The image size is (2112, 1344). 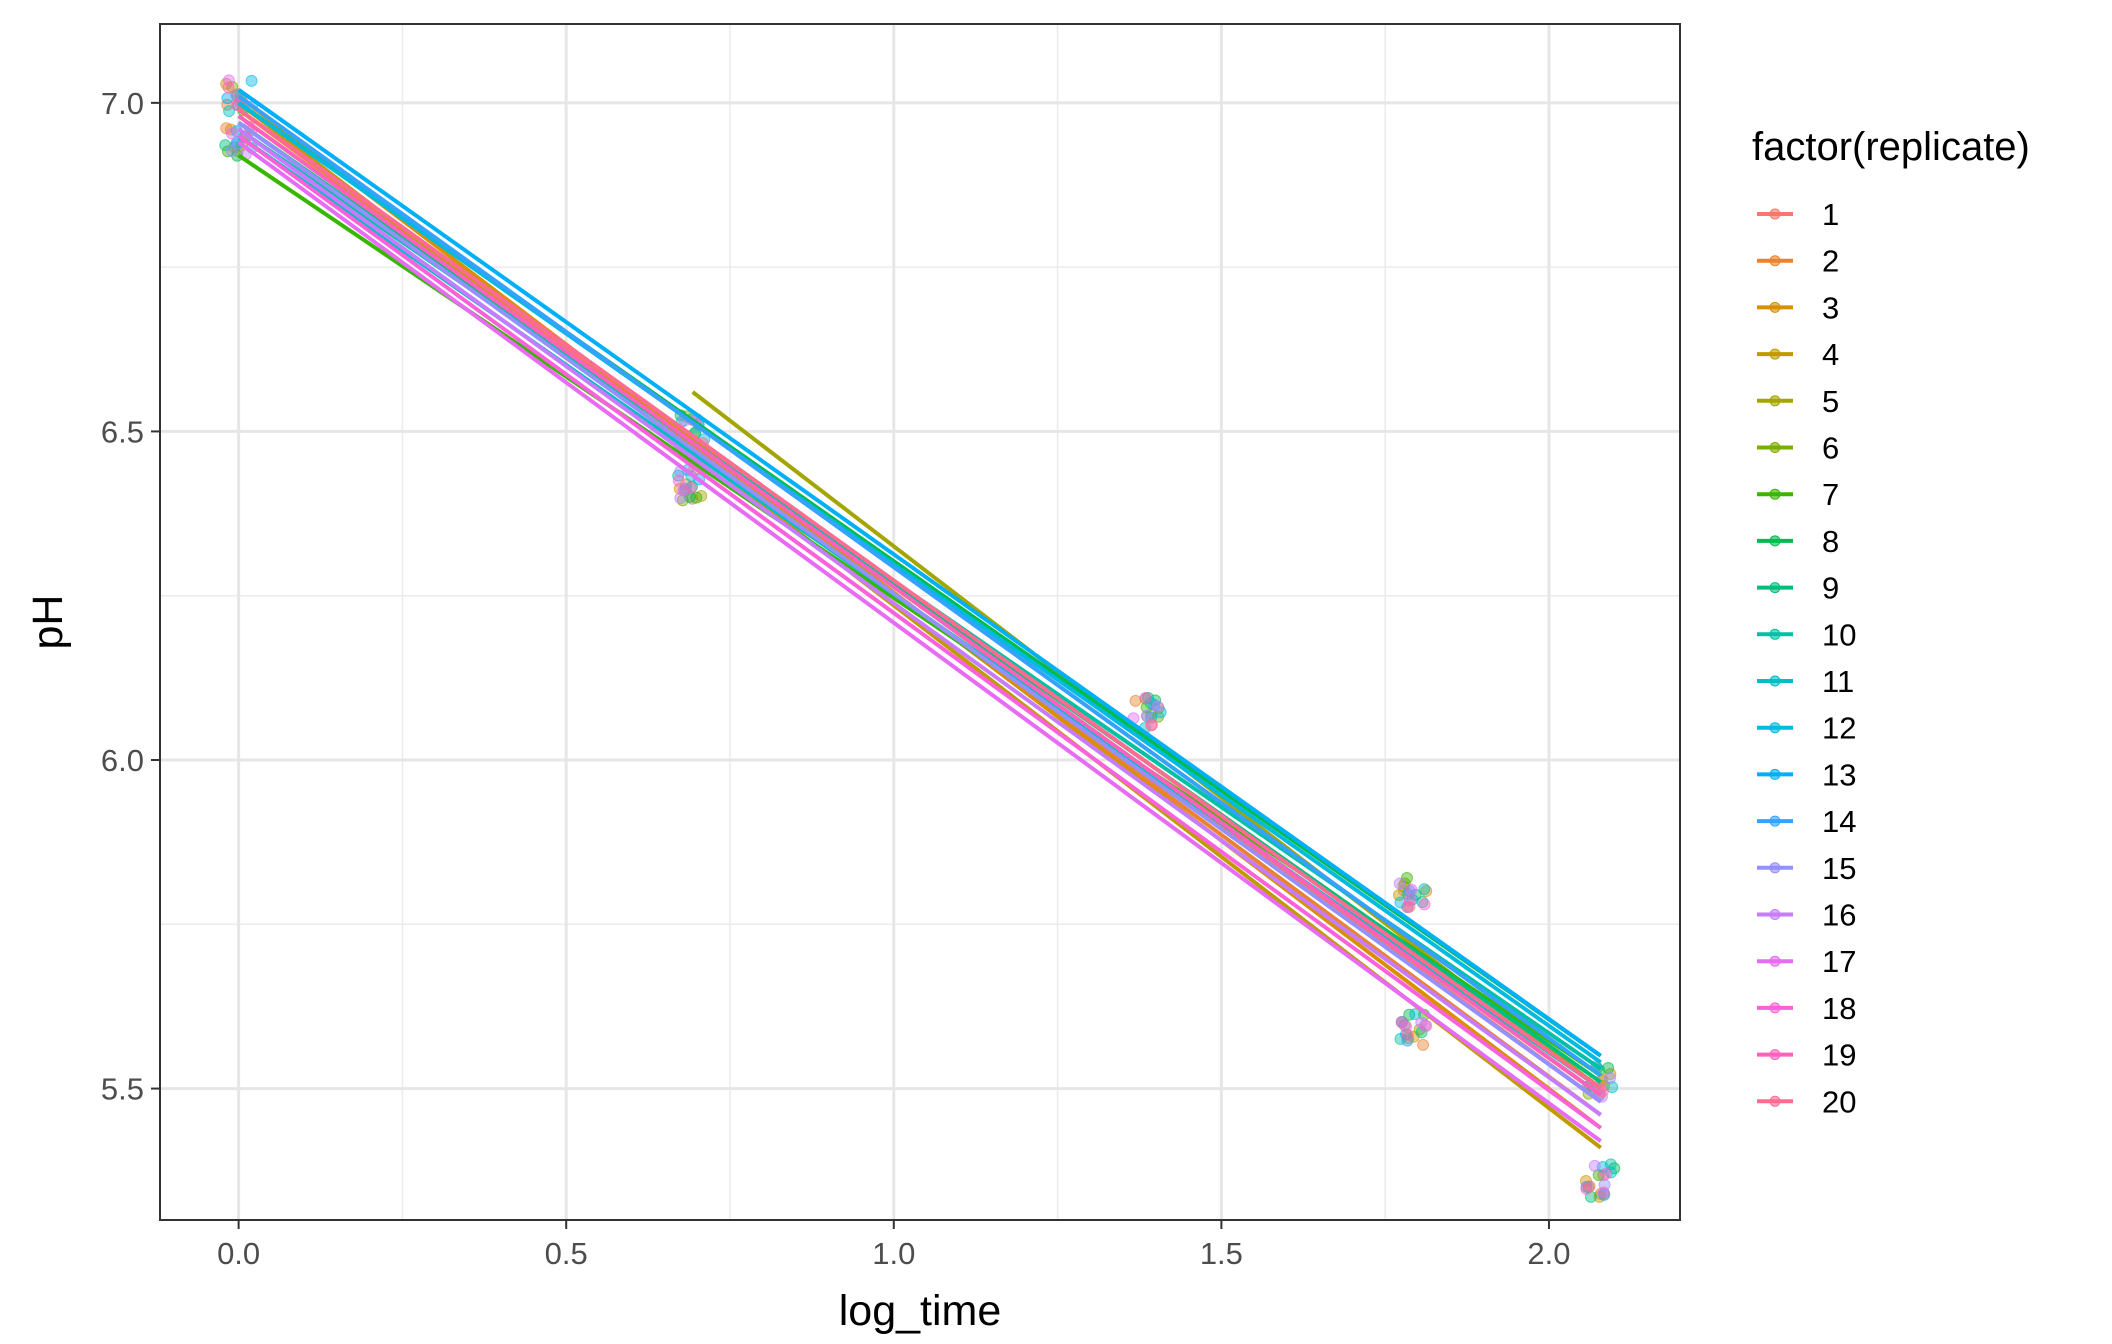 What do you see at coordinates (1830, 494) in the screenshot?
I see `legend-item-label: 7` at bounding box center [1830, 494].